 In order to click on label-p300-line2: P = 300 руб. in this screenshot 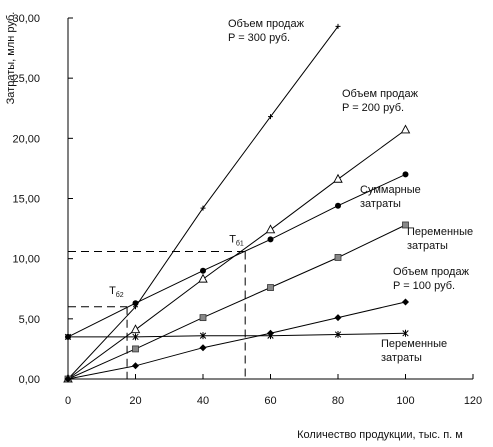, I will do `click(259, 38)`.